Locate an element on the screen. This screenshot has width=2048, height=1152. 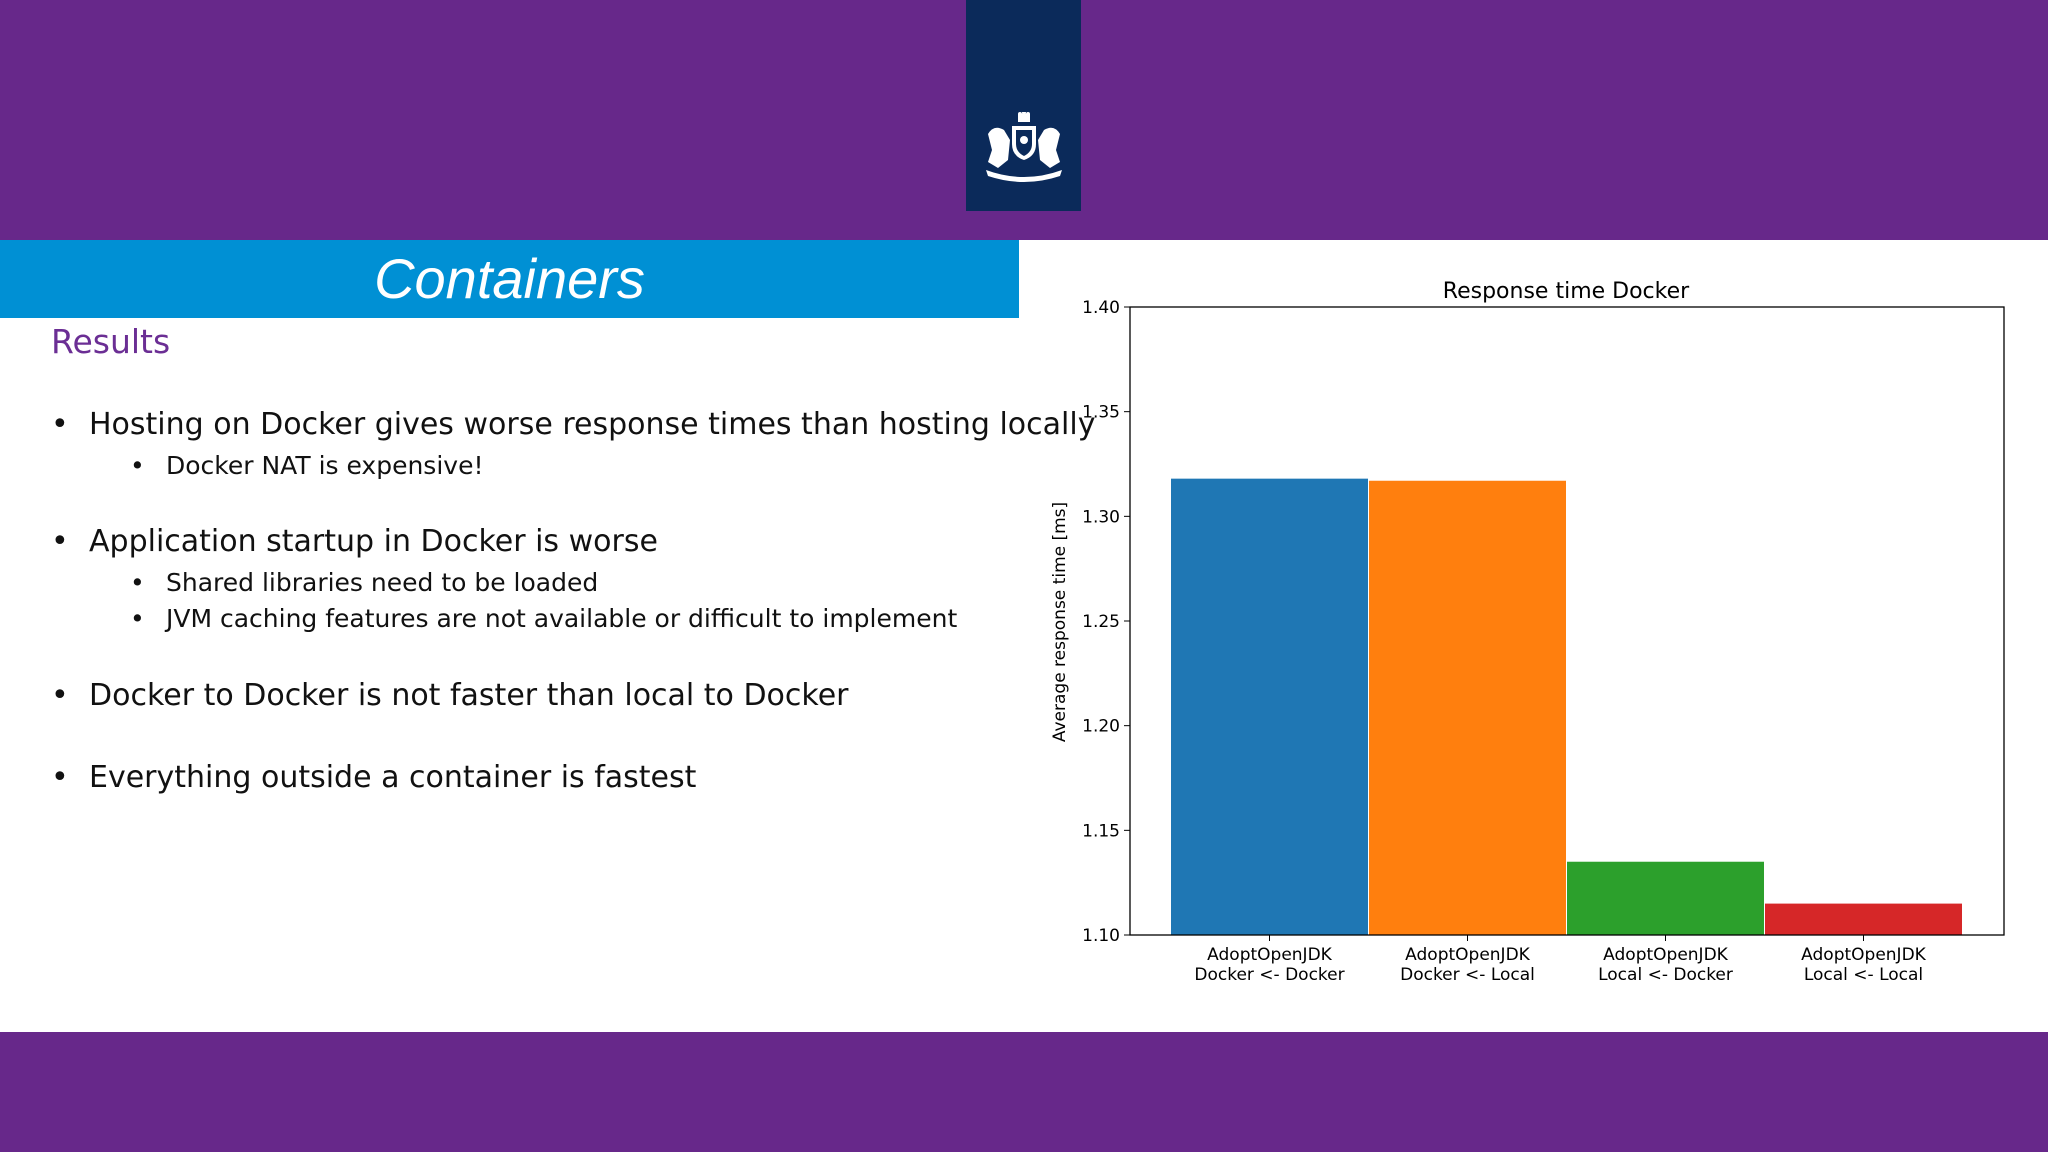
bullet-item: • Application startup in Docker is worse is located at coordinates (354, 541).